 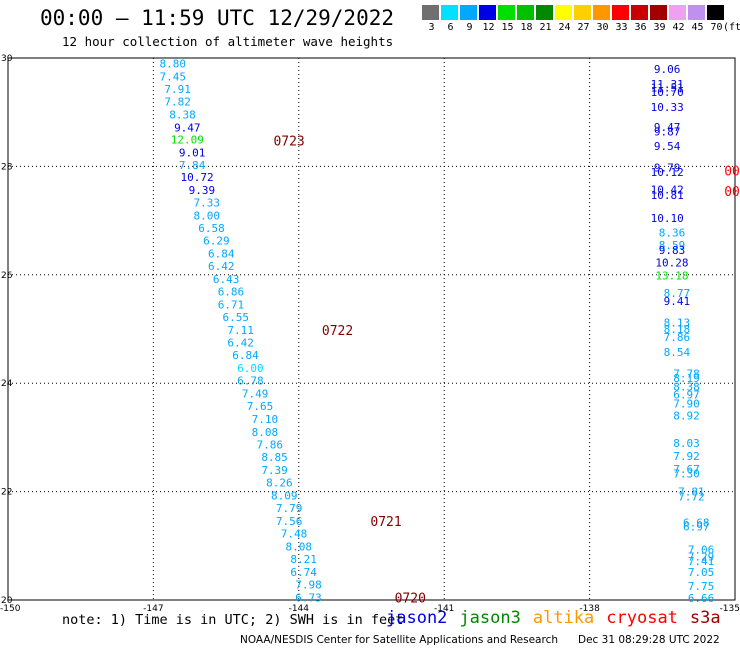 I want to click on x-tick-label: -144, so click(x=299, y=609).